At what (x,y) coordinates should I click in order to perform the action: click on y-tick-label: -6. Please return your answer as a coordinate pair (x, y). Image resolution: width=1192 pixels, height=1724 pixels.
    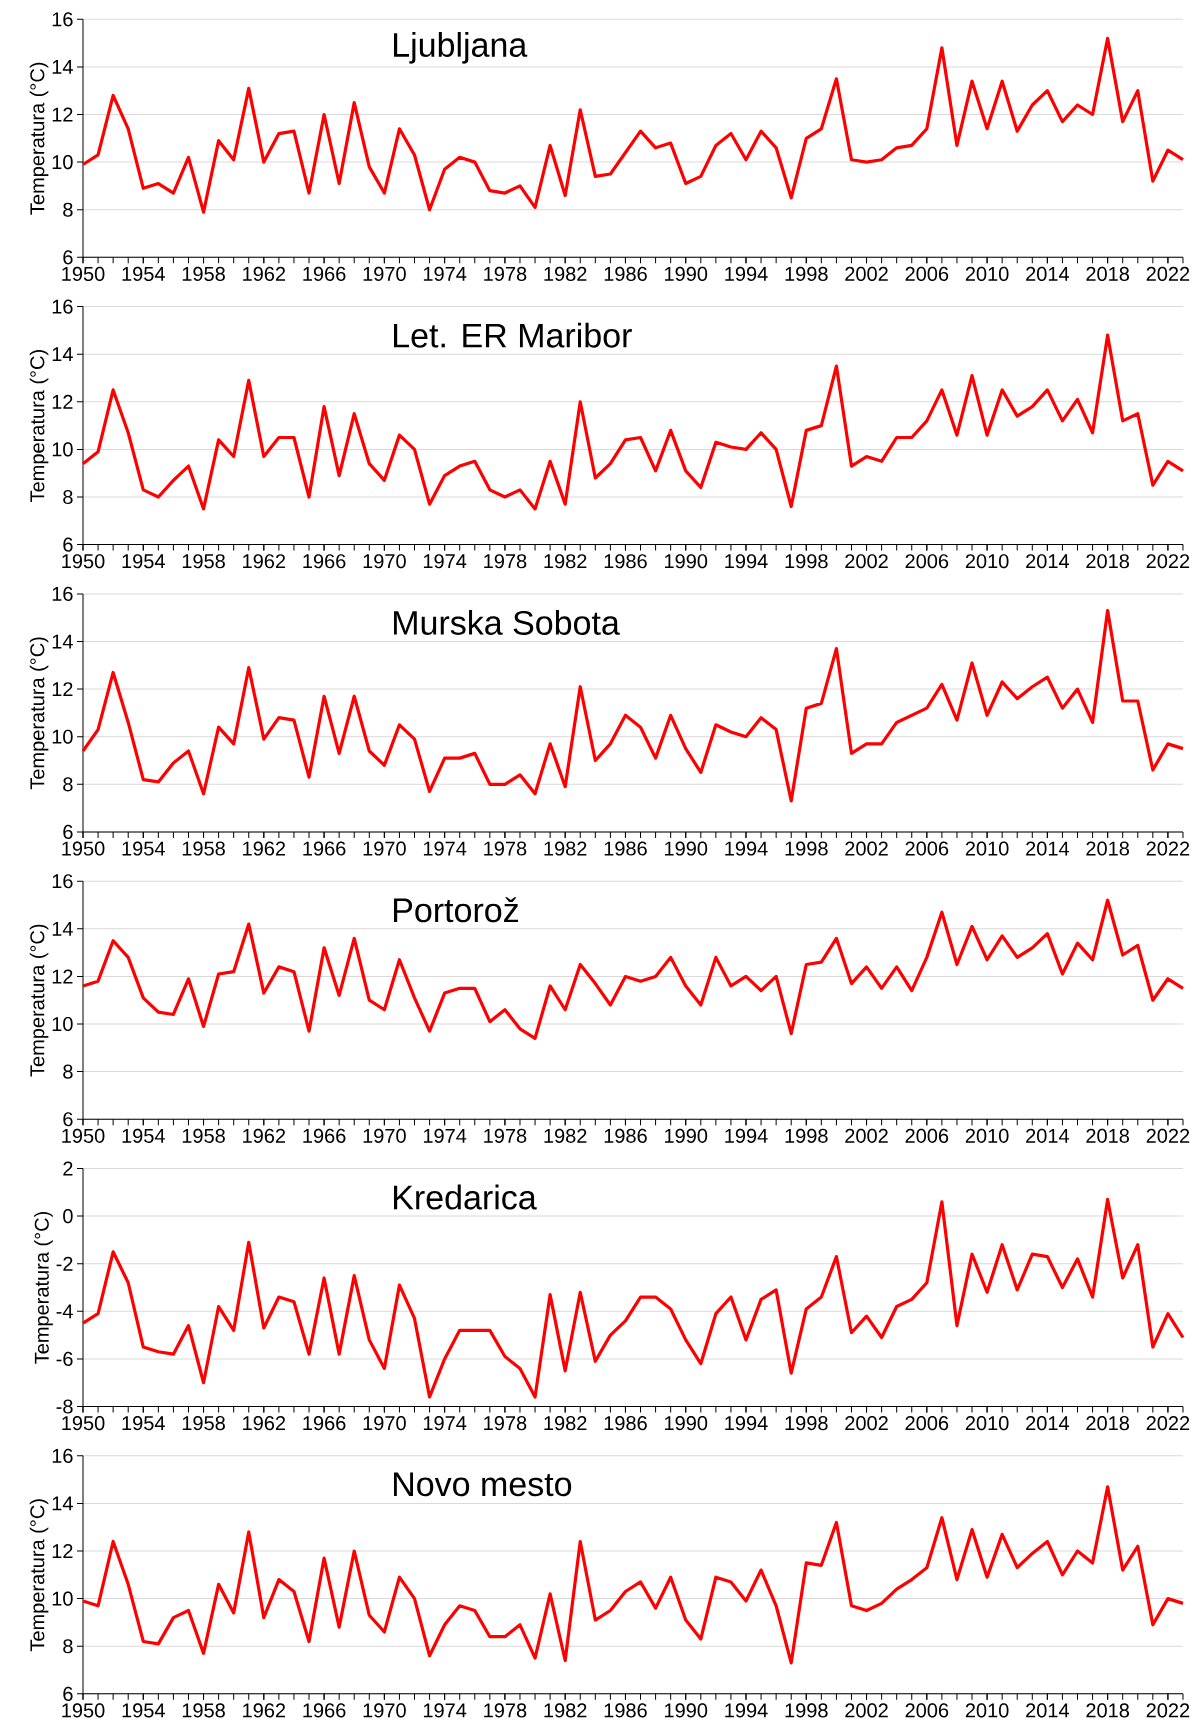
    Looking at the image, I should click on (64, 1358).